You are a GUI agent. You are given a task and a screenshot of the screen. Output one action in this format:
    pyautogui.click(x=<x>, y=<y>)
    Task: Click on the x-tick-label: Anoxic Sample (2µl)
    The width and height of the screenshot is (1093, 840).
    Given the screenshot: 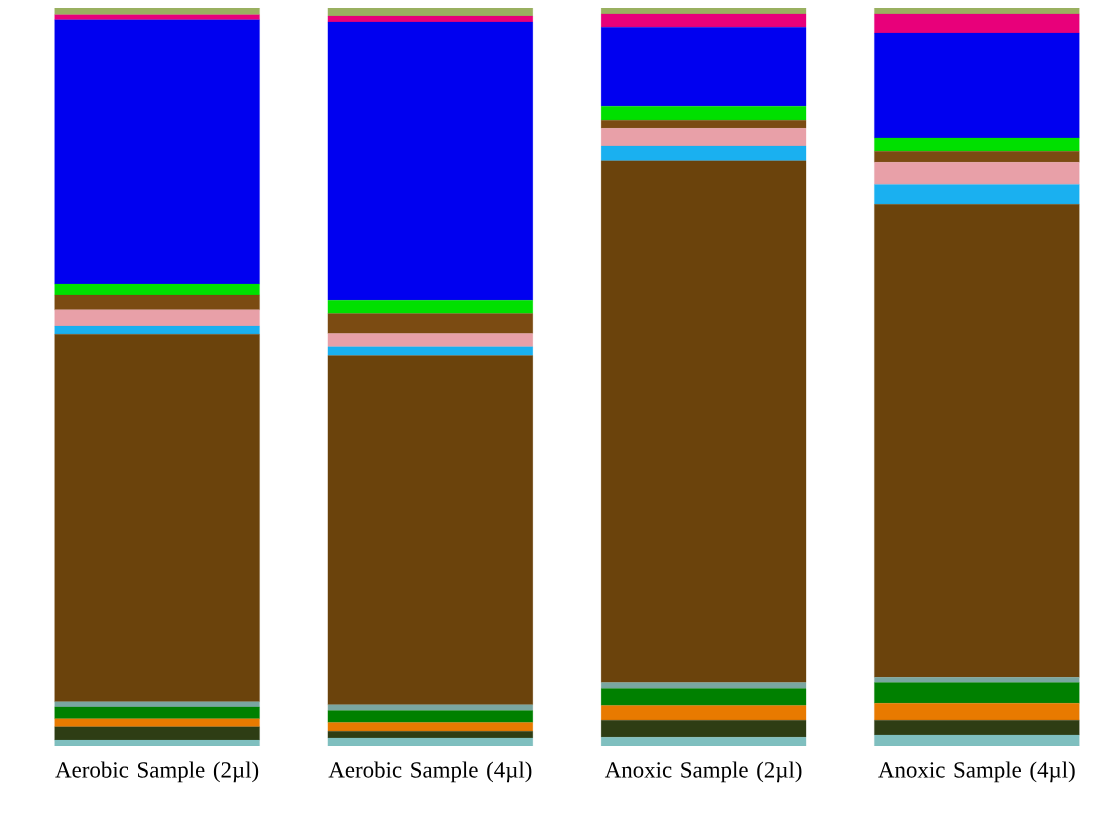 What is the action you would take?
    pyautogui.click(x=703, y=772)
    